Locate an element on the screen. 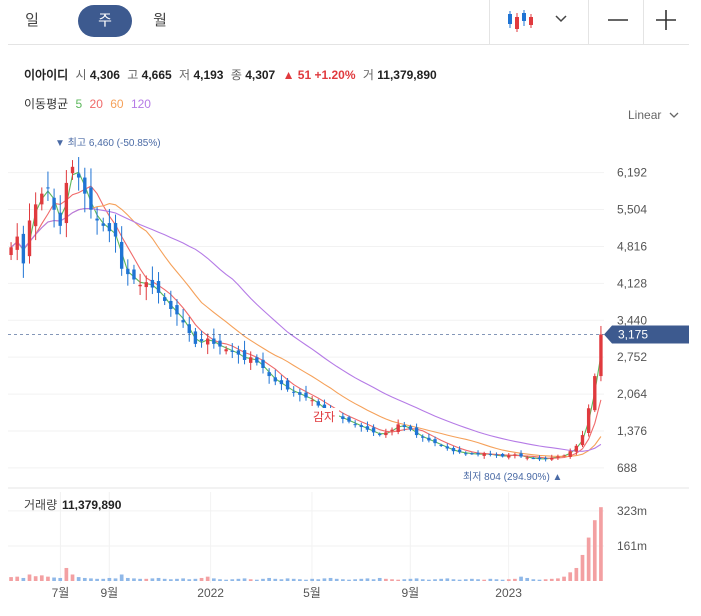 This screenshot has width=701, height=616. ma5-legend: 5 is located at coordinates (79, 104).